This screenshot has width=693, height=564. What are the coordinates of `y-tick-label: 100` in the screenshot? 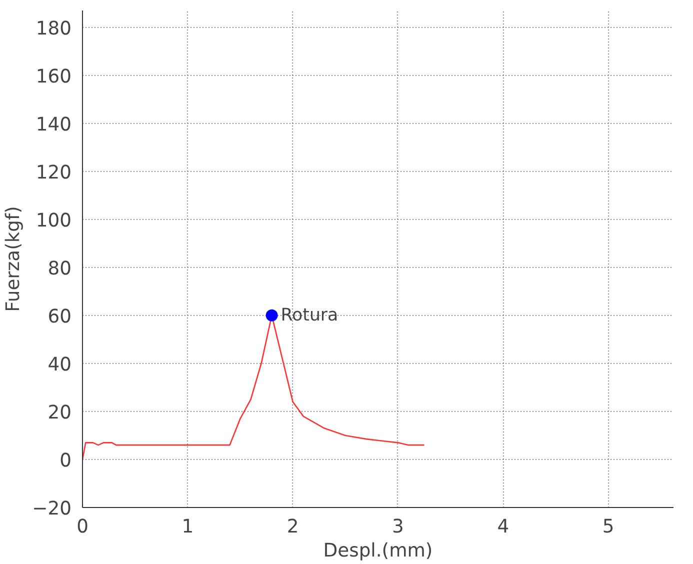 It's located at (54, 221).